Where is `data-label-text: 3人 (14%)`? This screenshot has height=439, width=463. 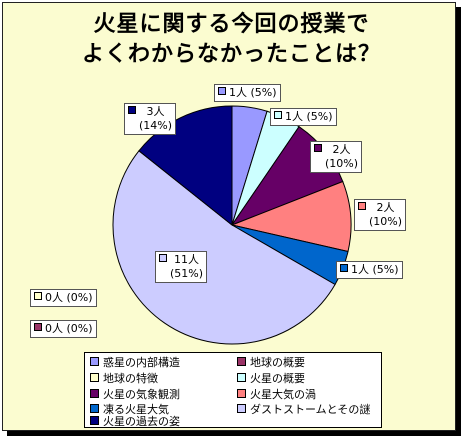
data-label-text: 3人 (14%) is located at coordinates (155, 119).